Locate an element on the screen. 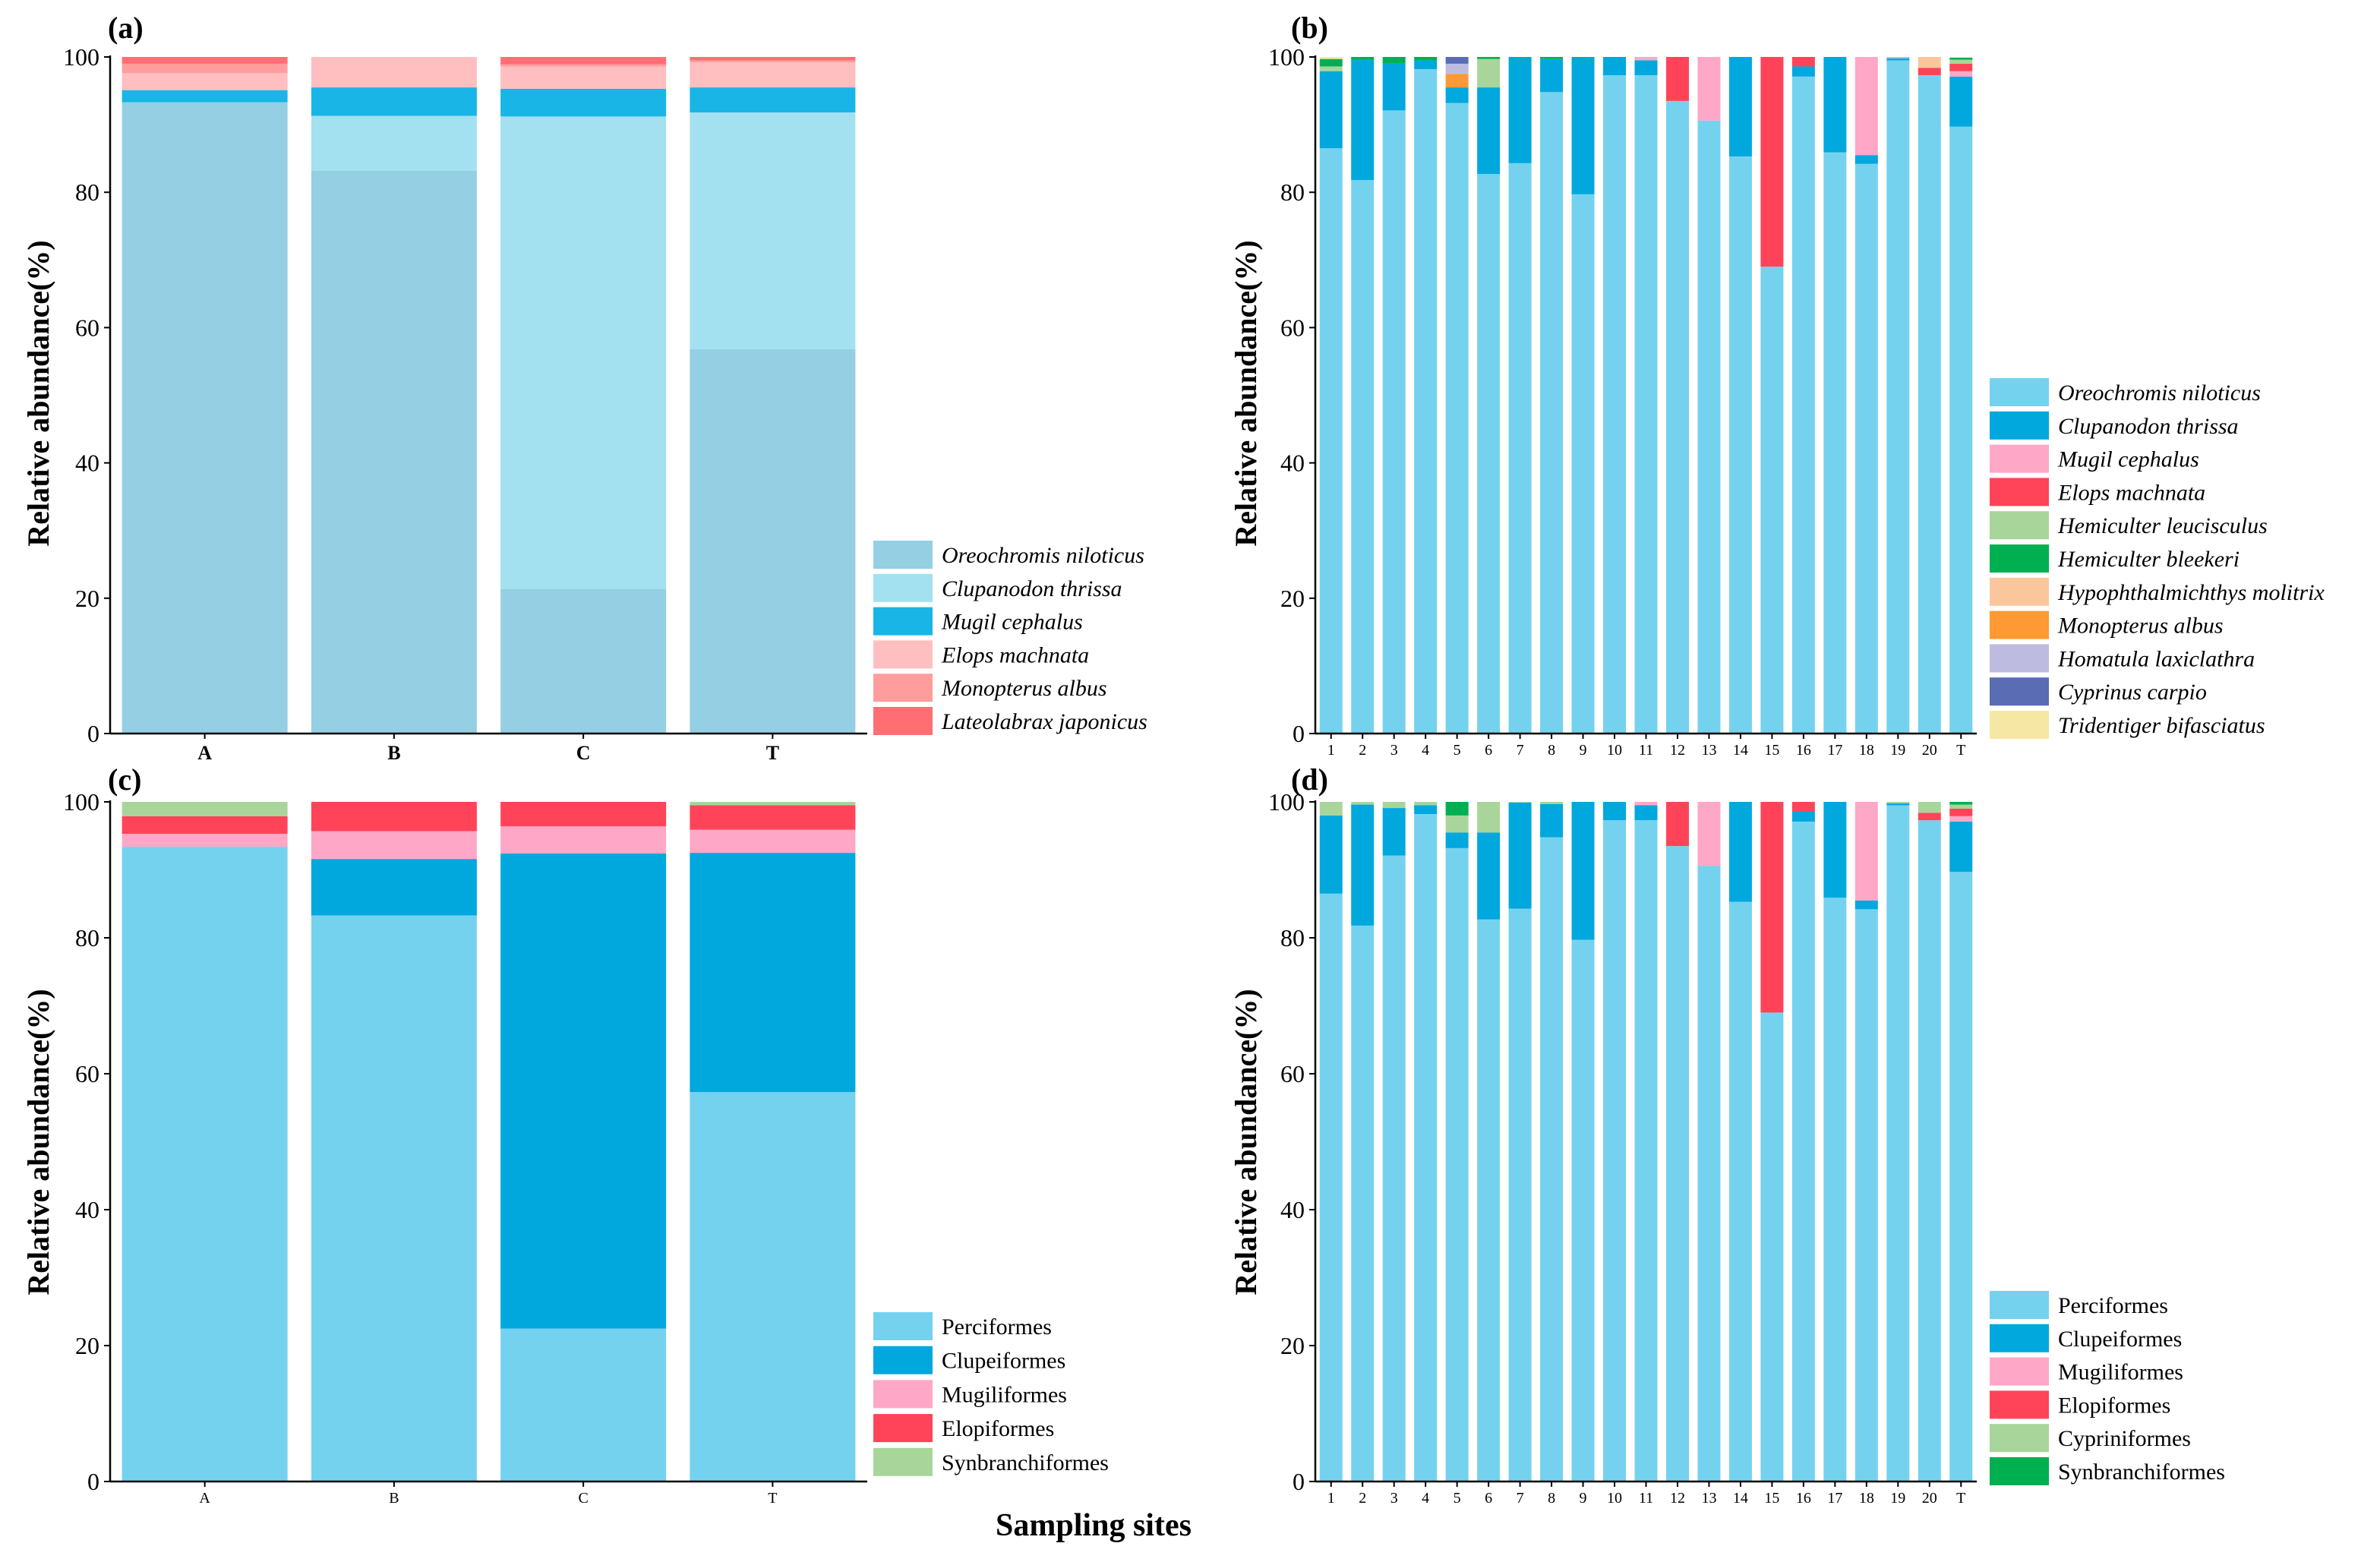  bar-segment-elopiformes-t is located at coordinates (773, 818).